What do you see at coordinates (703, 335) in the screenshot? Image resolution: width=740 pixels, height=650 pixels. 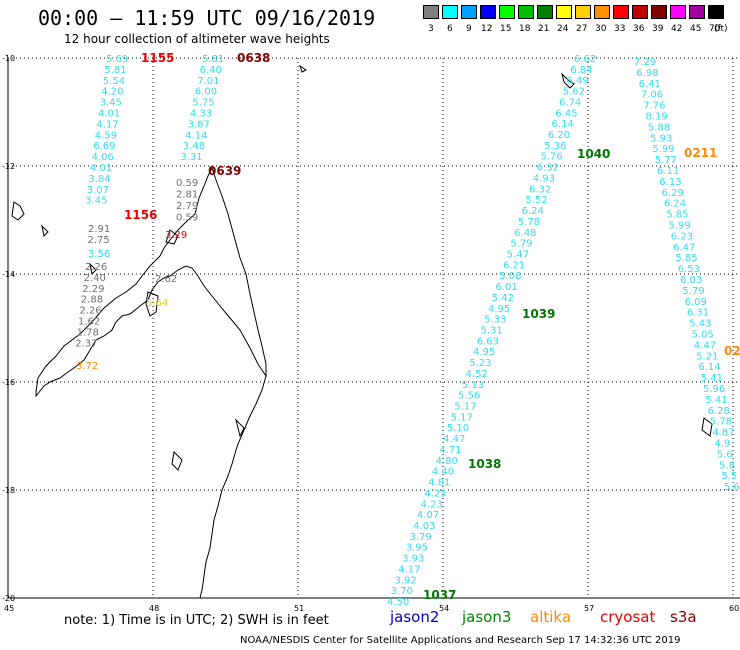 I see `wave-height-value: 5.05` at bounding box center [703, 335].